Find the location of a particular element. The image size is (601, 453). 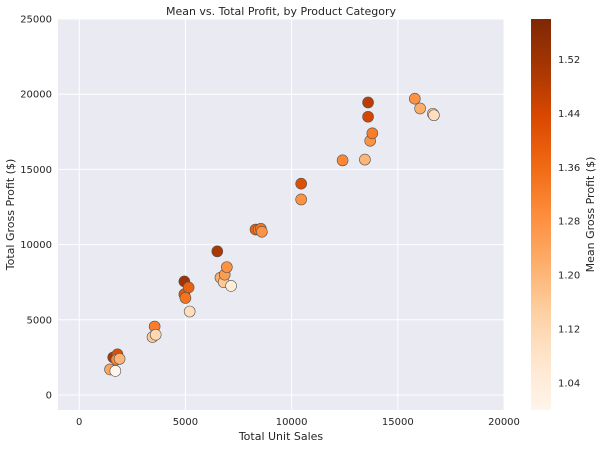

y-tick-label: 15000 is located at coordinates (36, 170).